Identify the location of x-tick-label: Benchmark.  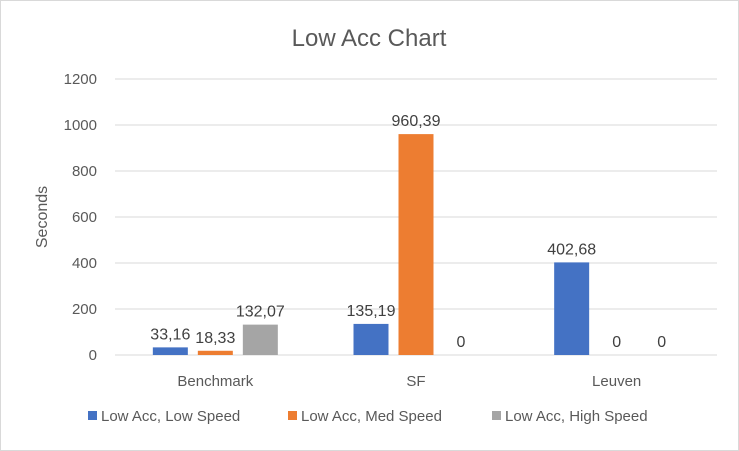
(215, 381).